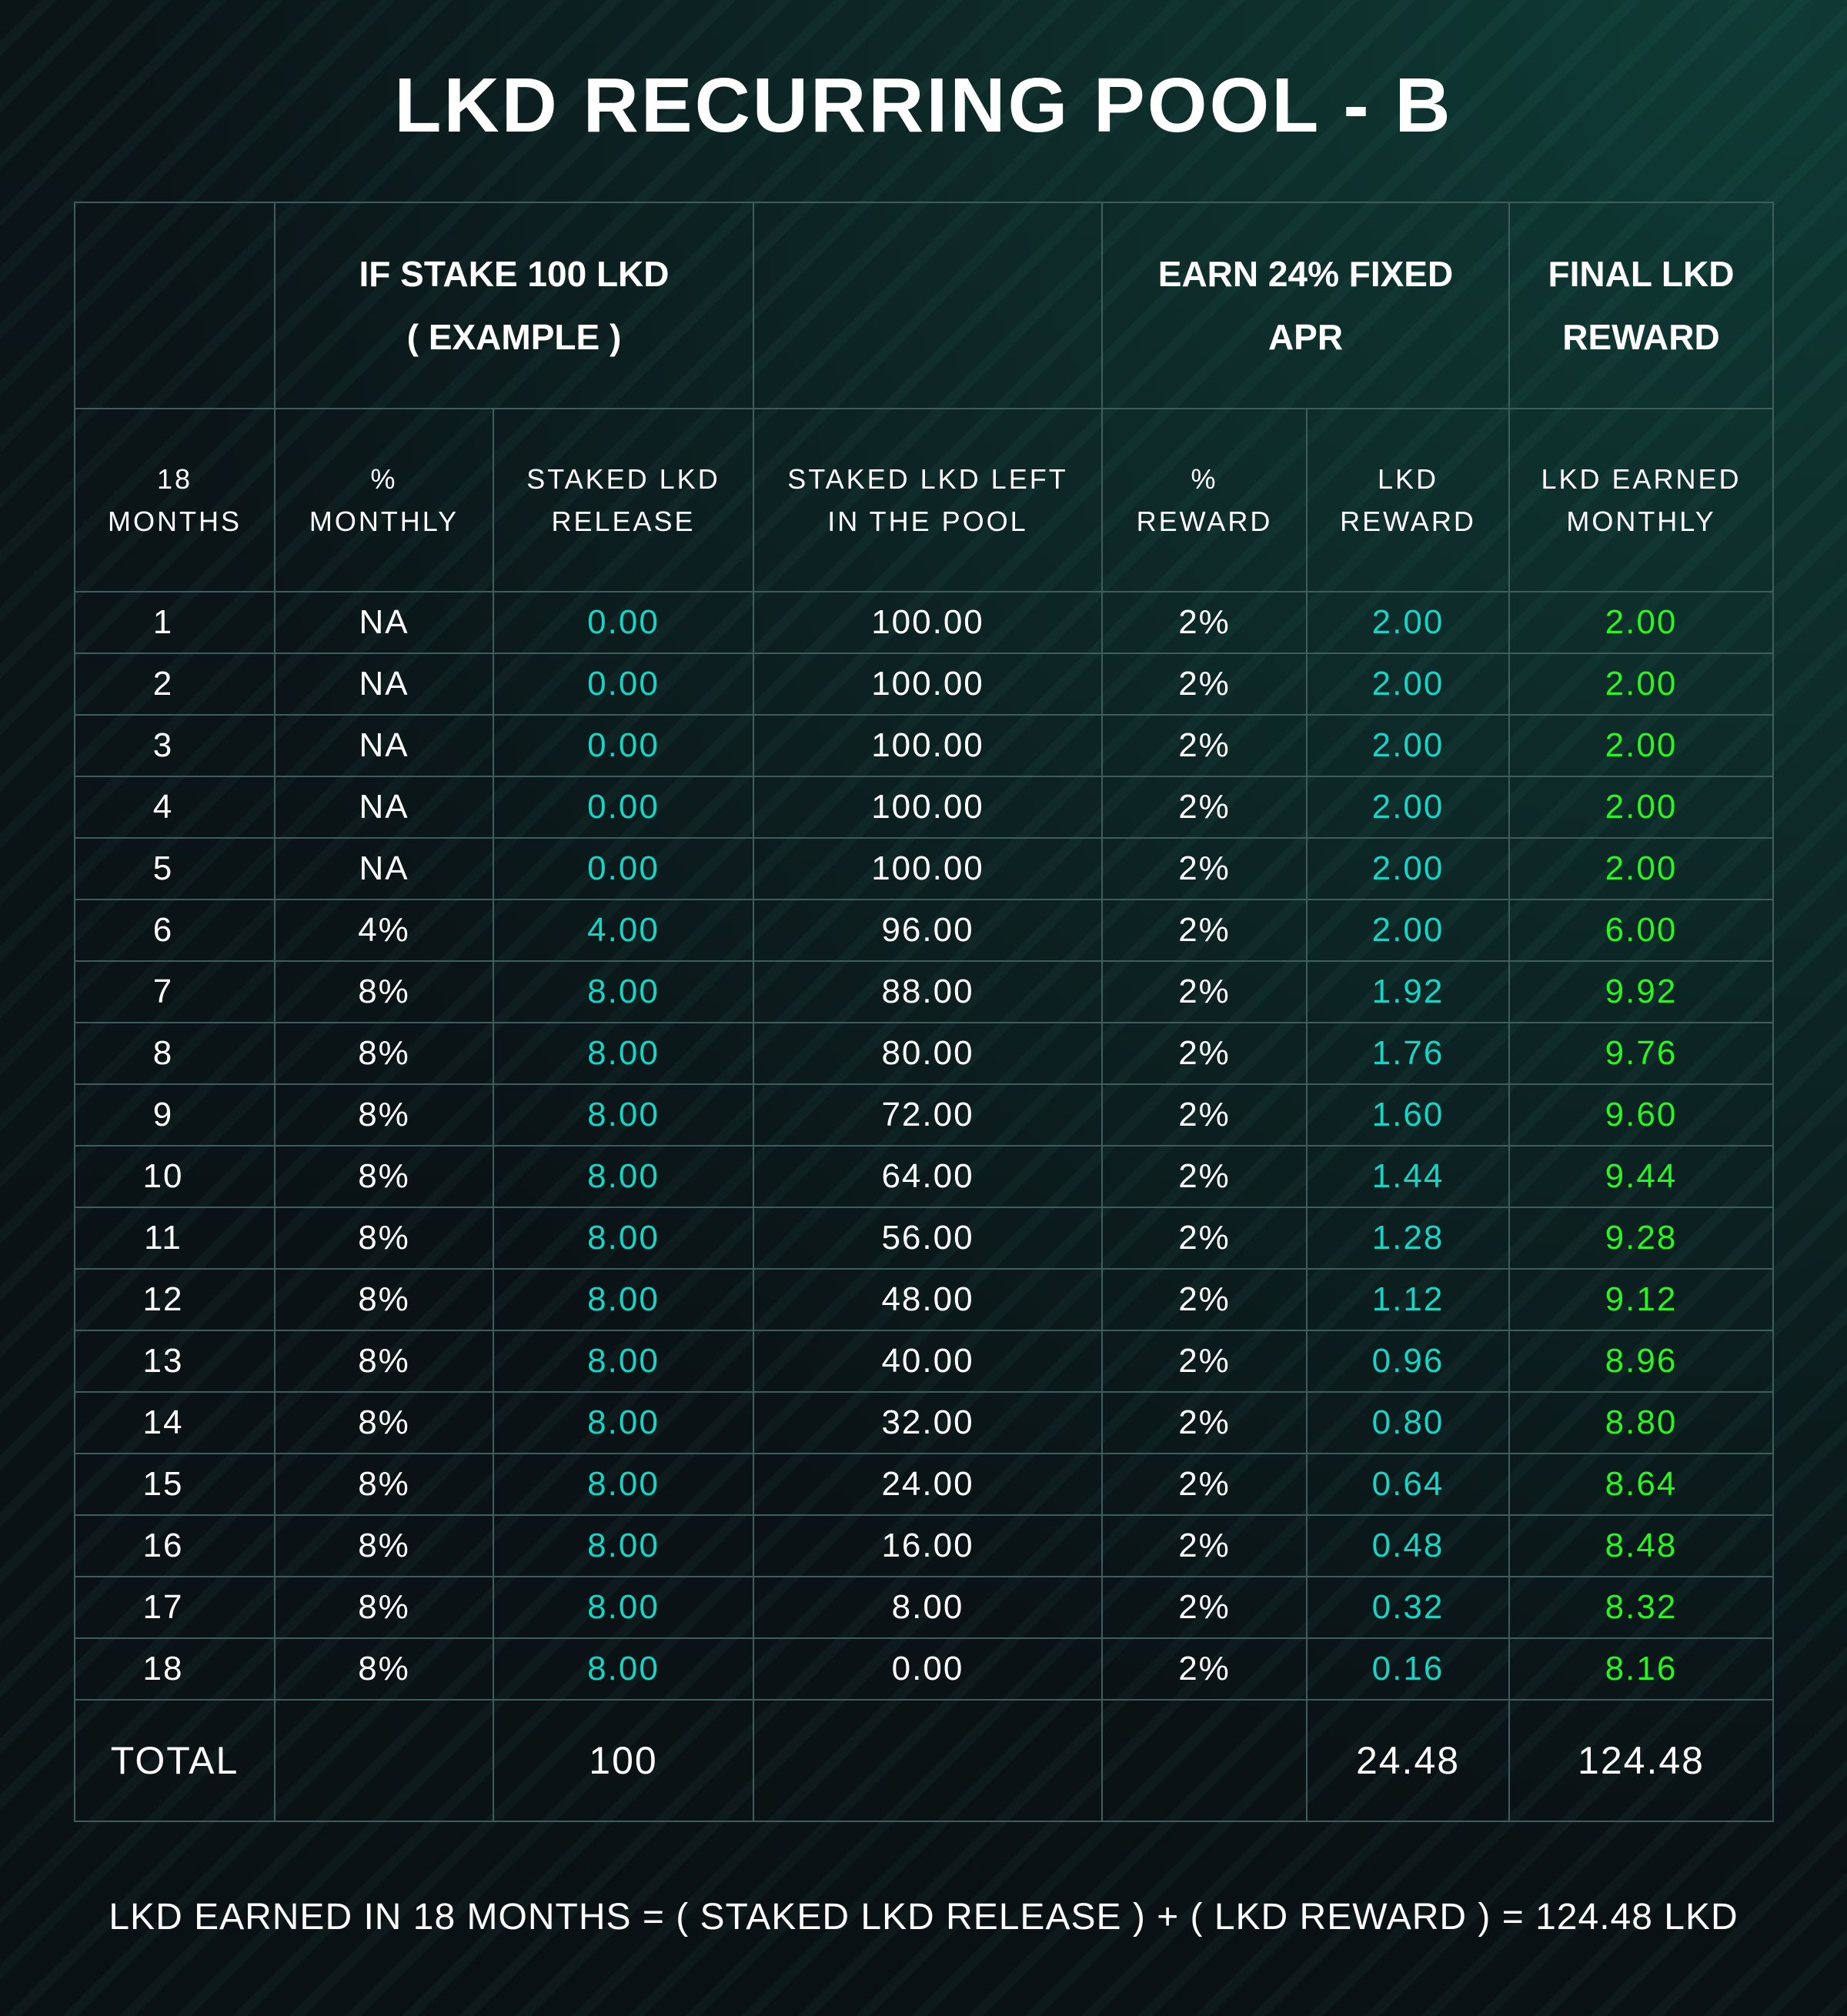  I want to click on col-header-line1: STAKED LKD, so click(623, 479).